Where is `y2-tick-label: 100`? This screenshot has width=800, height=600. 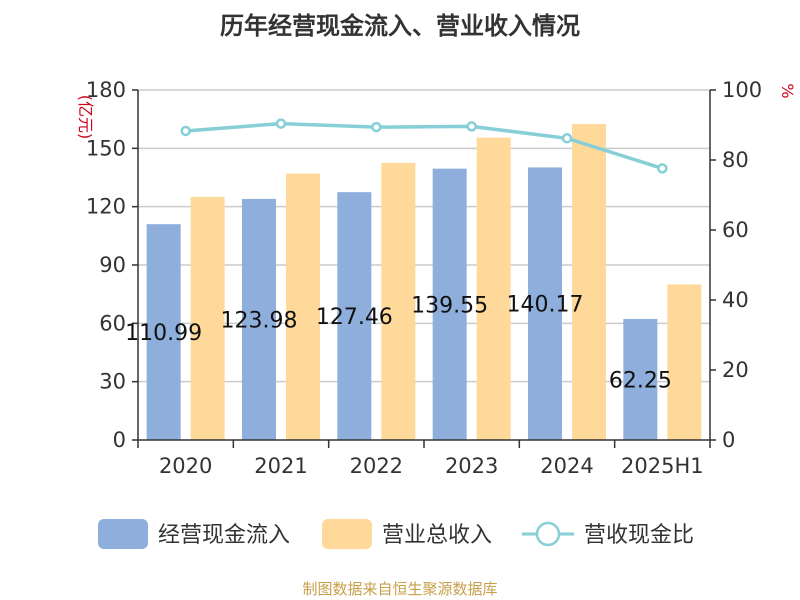 y2-tick-label: 100 is located at coordinates (742, 90).